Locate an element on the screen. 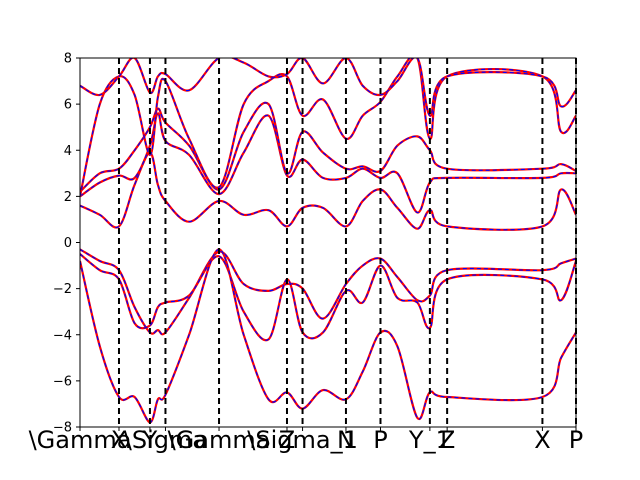  y-tick-label-5: −2 is located at coordinates (62, 289).